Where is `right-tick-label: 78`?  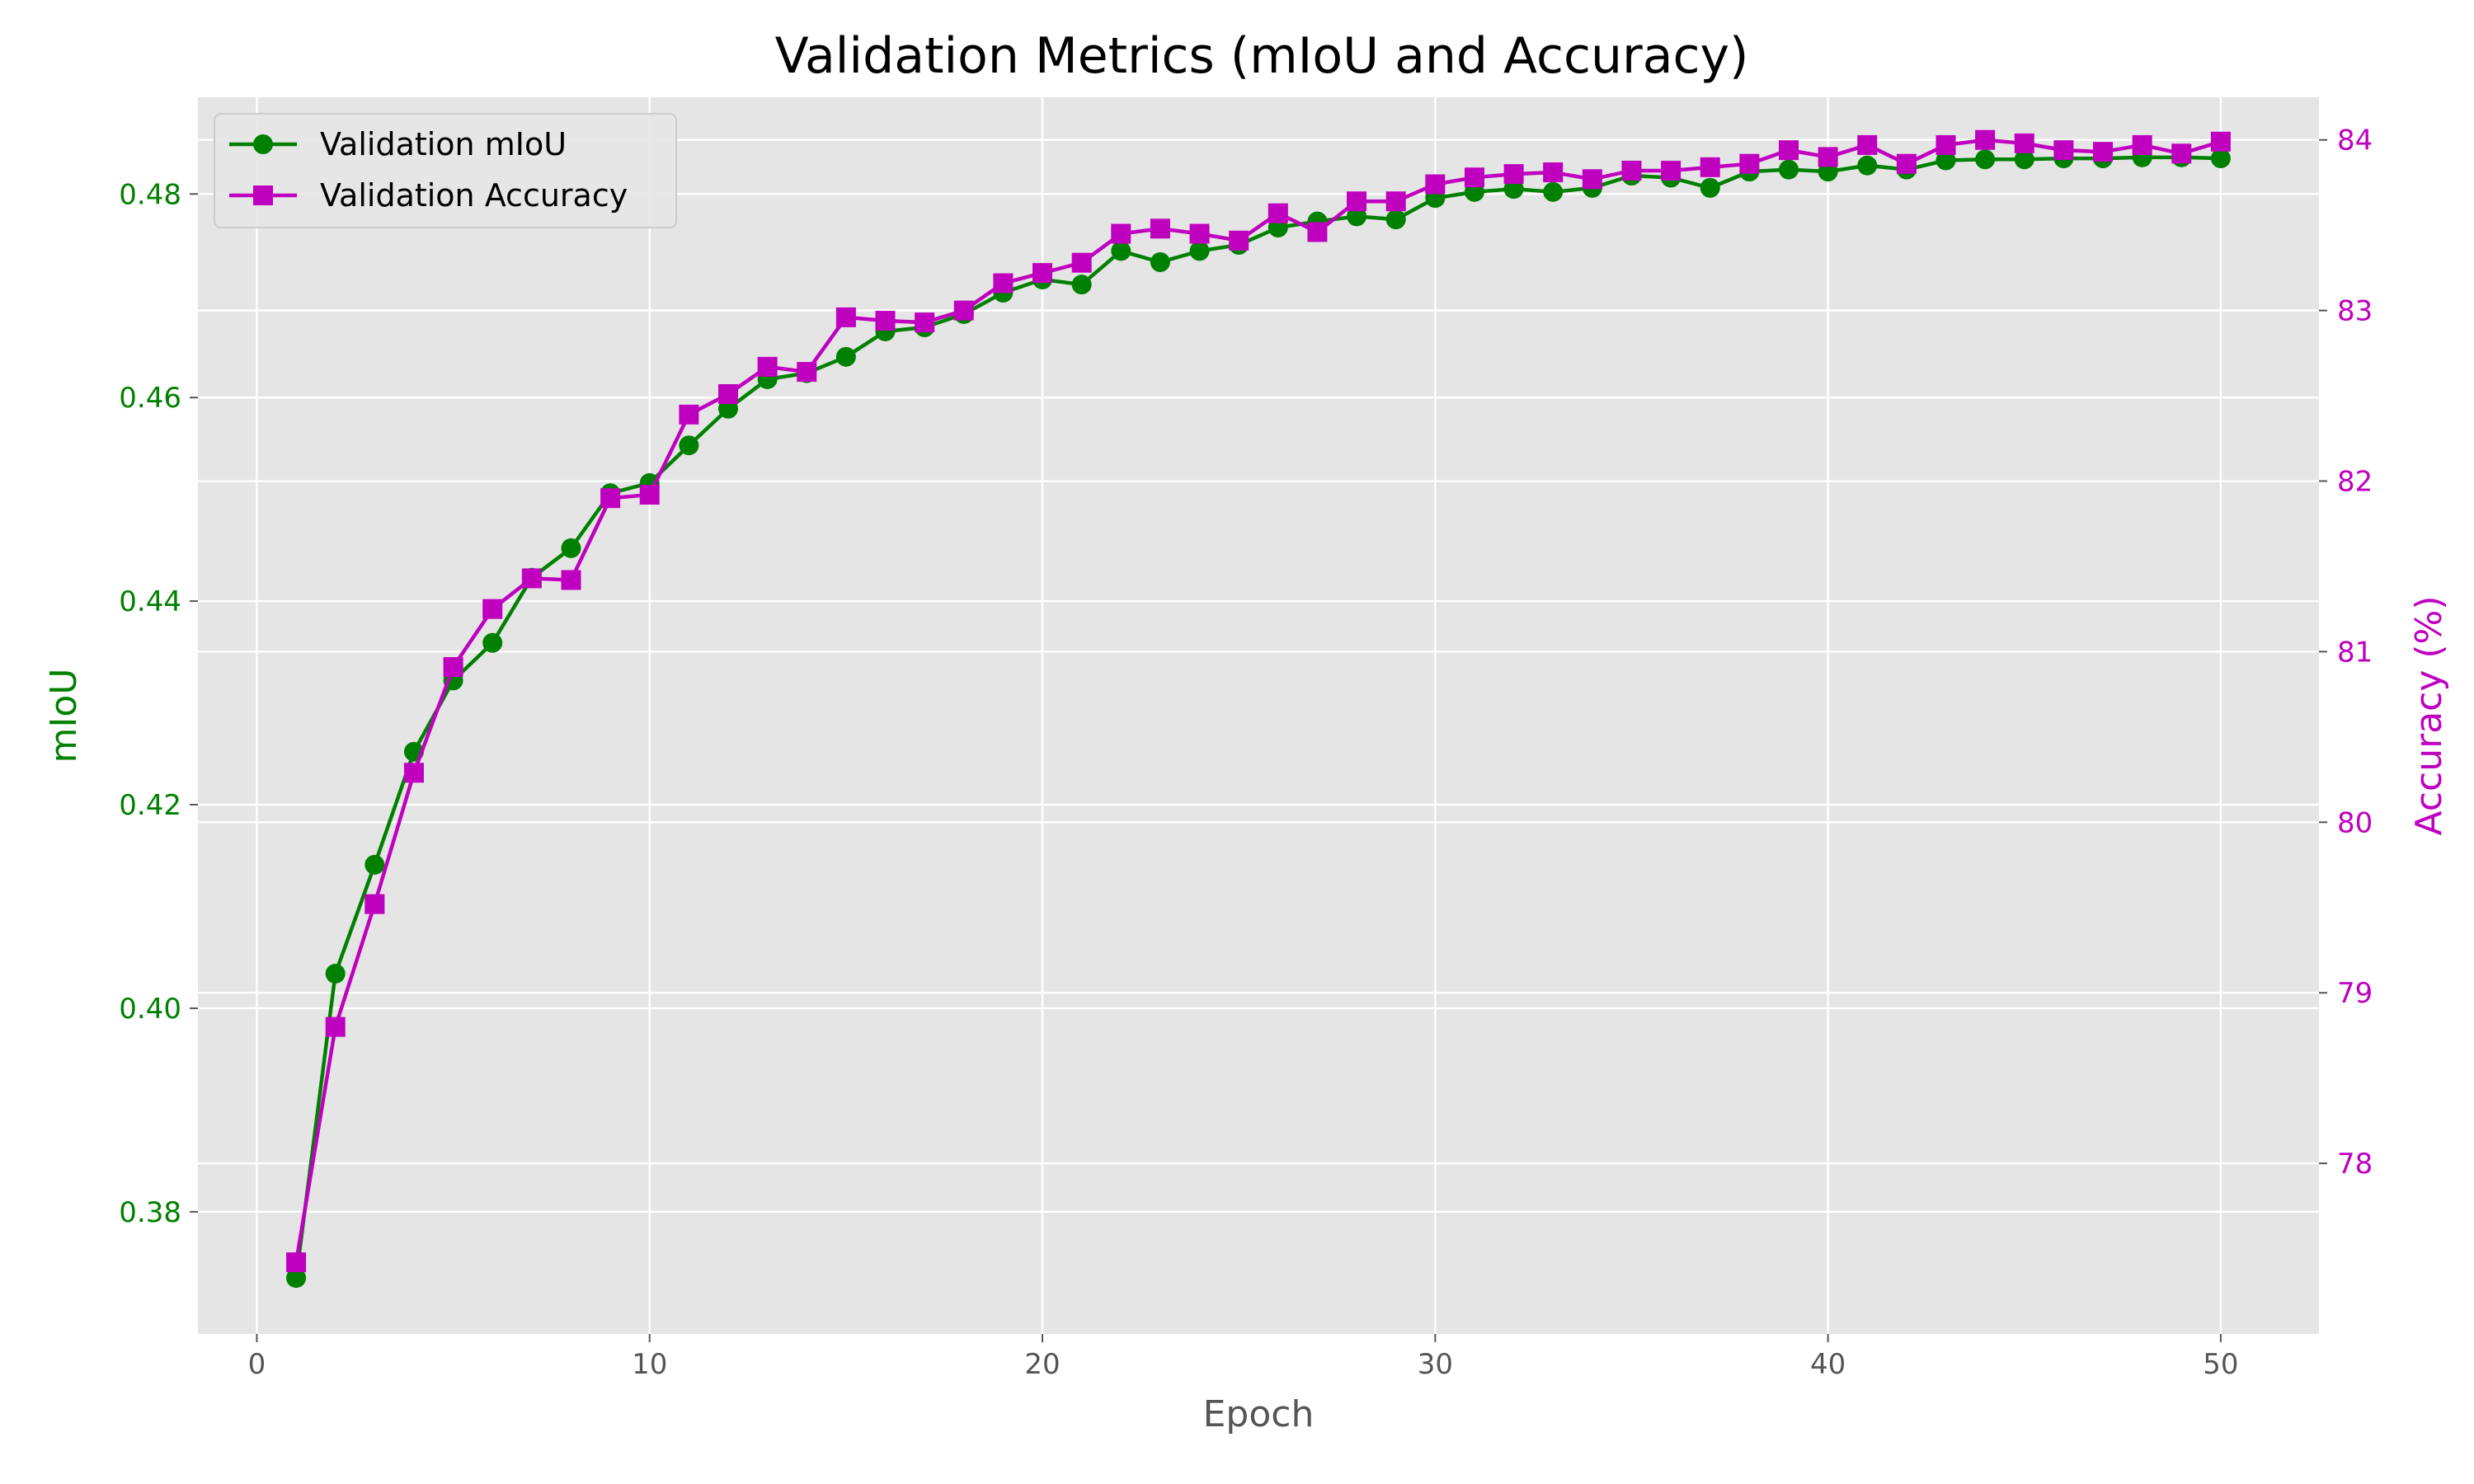 right-tick-label: 78 is located at coordinates (2355, 1164).